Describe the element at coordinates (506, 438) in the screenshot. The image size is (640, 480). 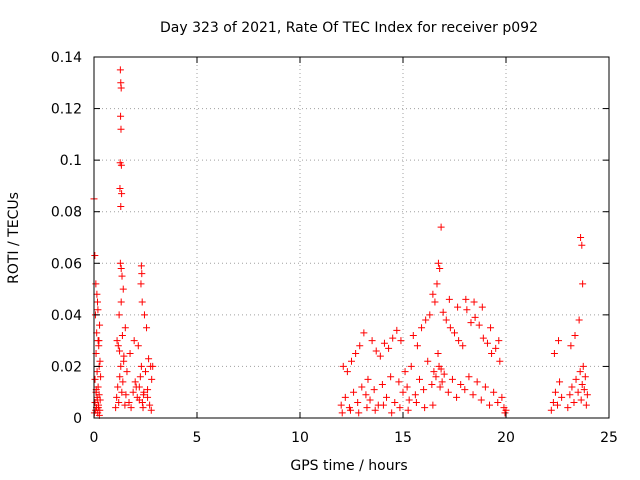
I see `x-tick-label: 20` at that location.